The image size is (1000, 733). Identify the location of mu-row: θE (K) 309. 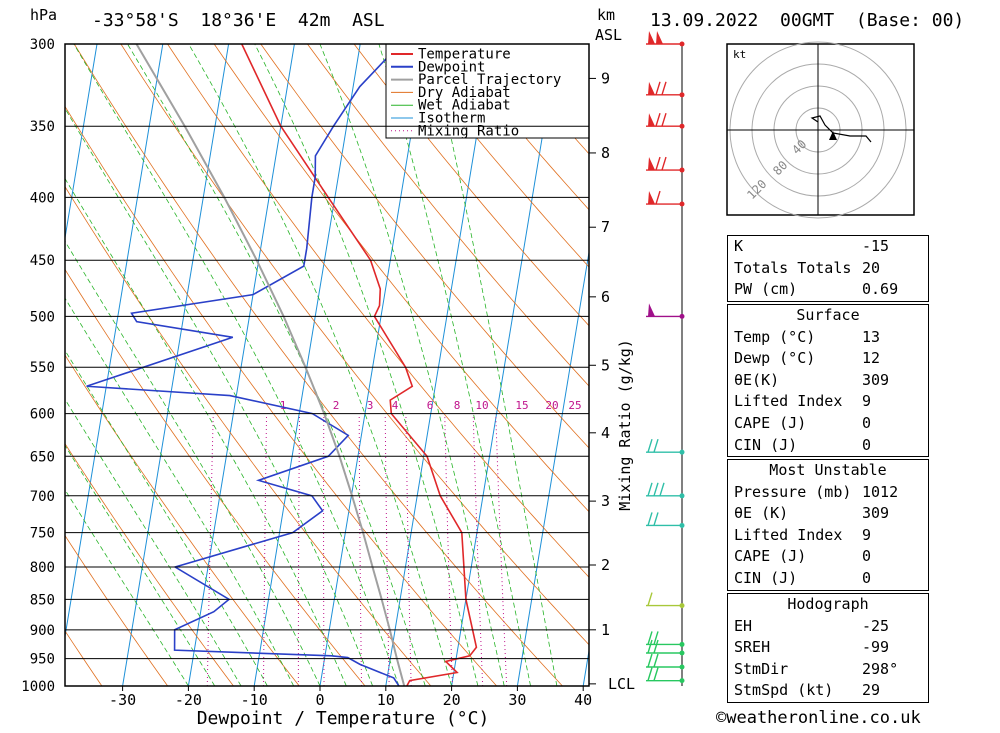
(812, 513).